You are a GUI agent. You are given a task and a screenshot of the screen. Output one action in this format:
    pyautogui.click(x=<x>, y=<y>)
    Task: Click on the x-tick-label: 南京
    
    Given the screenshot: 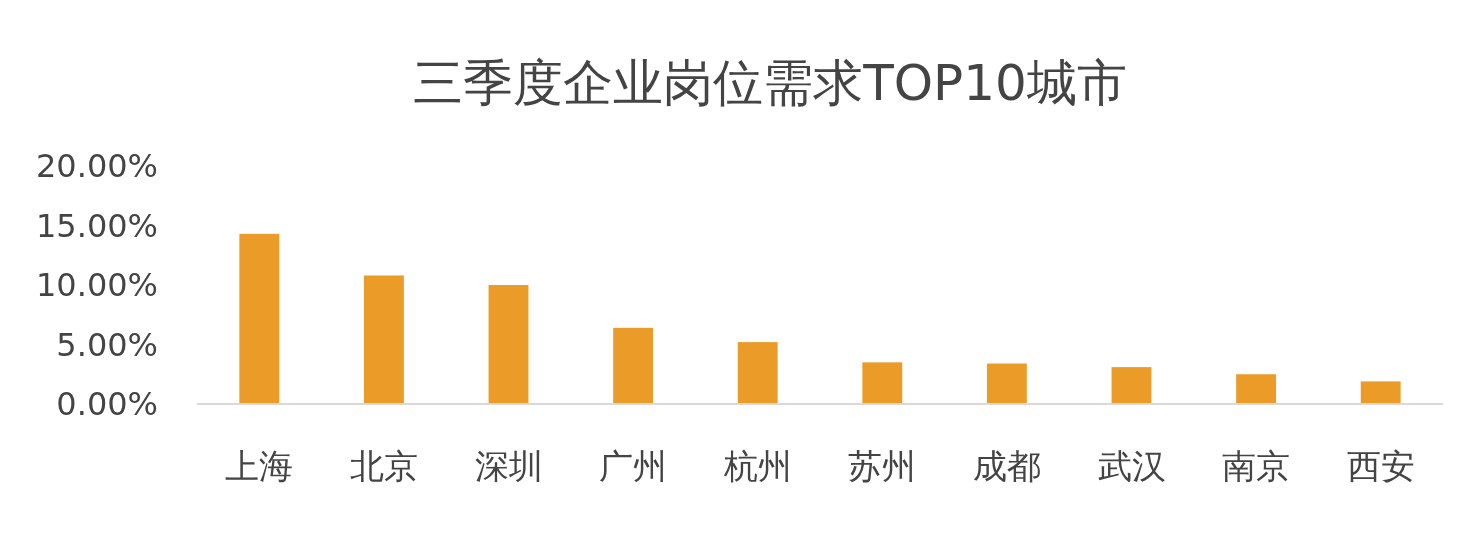 What is the action you would take?
    pyautogui.click(x=1256, y=466)
    